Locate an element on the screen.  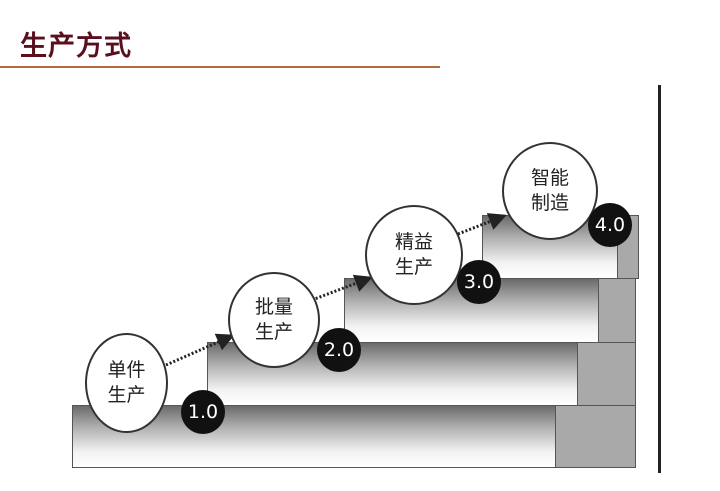
stage-label: 智能 is located at coordinates (549, 178).